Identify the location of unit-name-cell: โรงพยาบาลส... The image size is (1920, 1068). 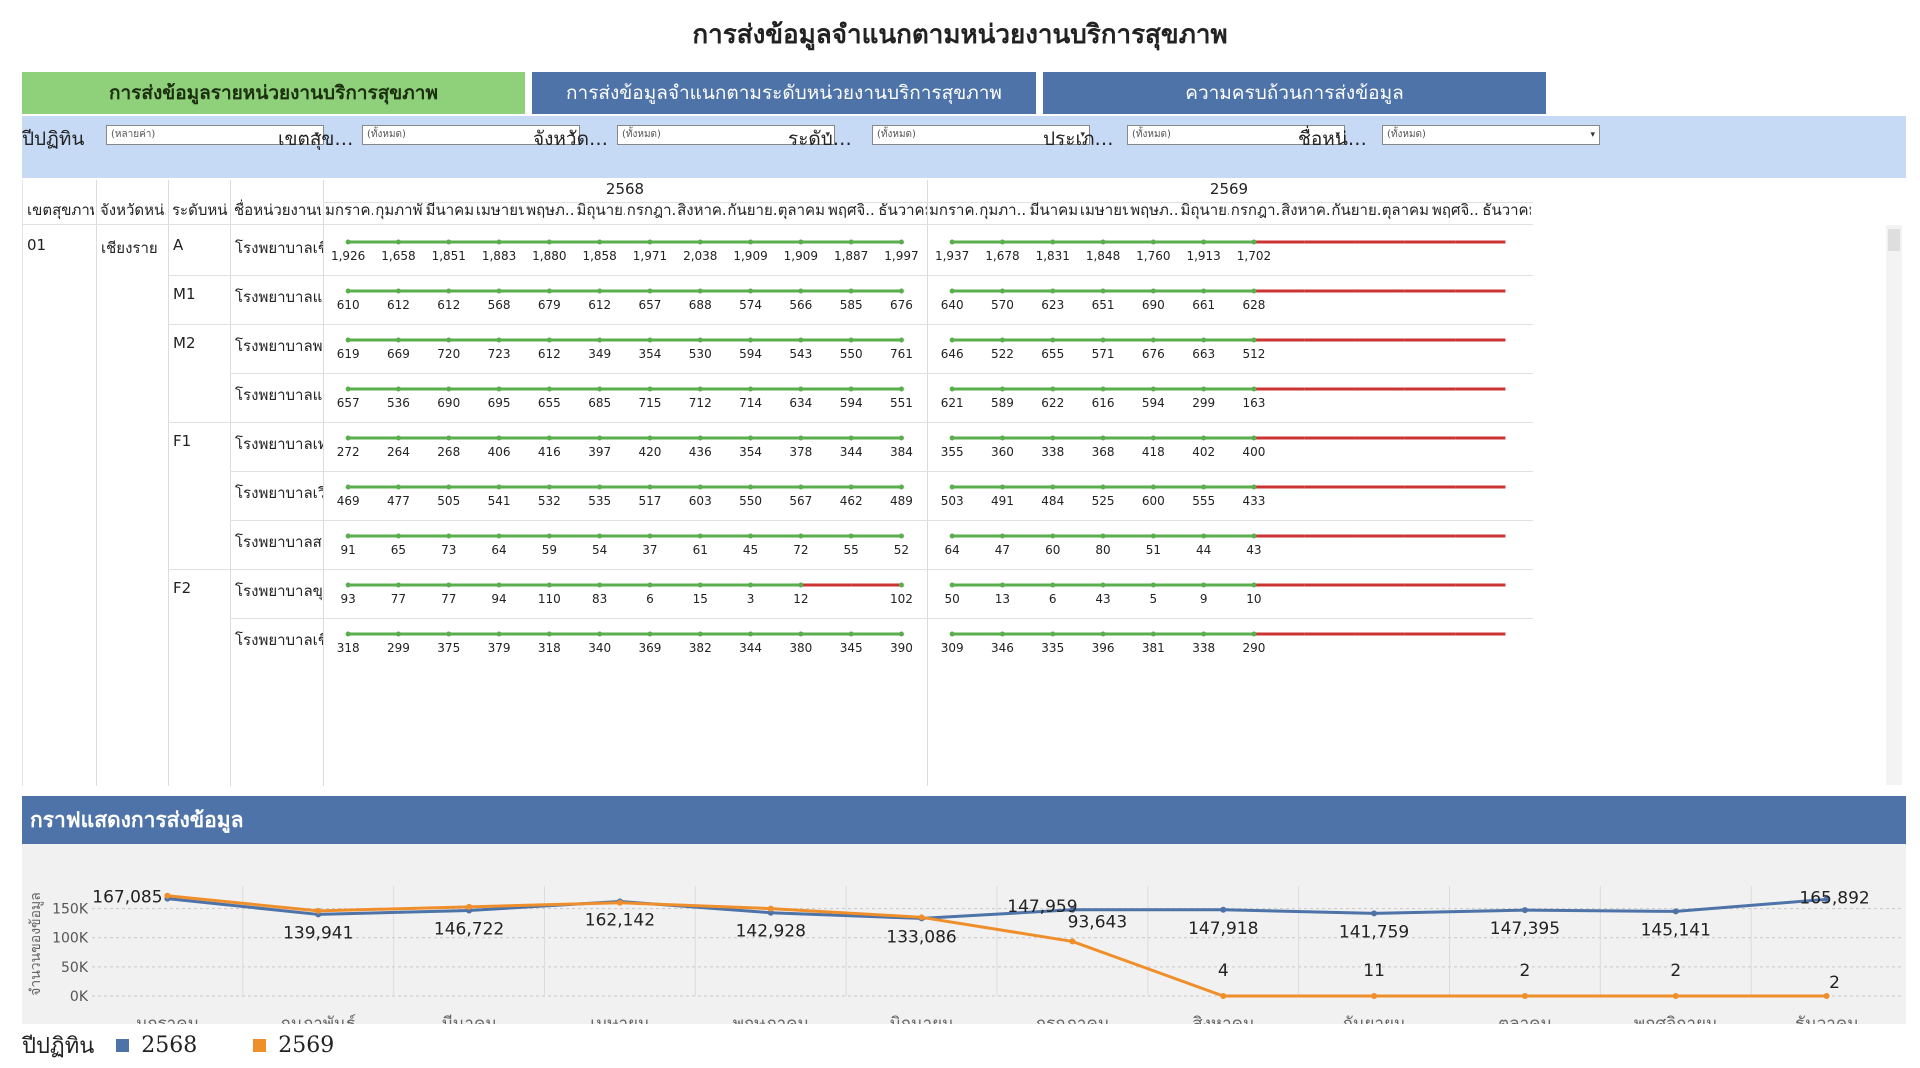
(279, 542).